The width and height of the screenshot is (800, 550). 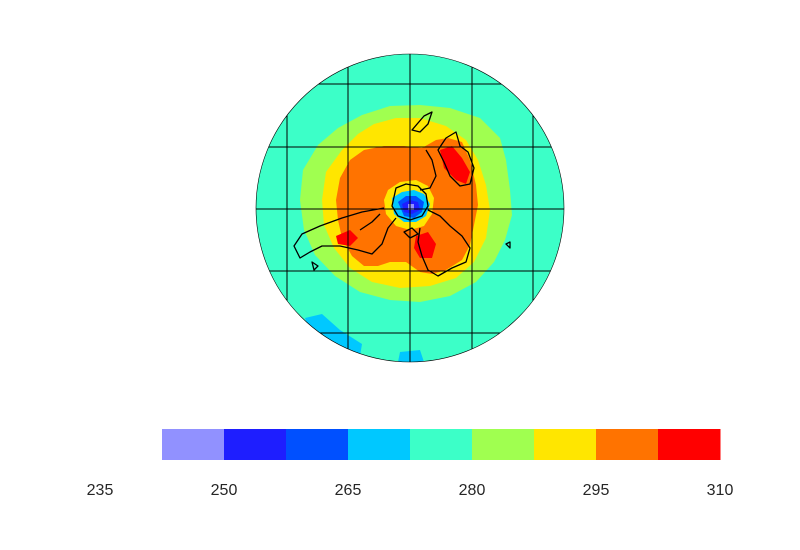 I want to click on colorbar-tick-label: 295, so click(x=596, y=490).